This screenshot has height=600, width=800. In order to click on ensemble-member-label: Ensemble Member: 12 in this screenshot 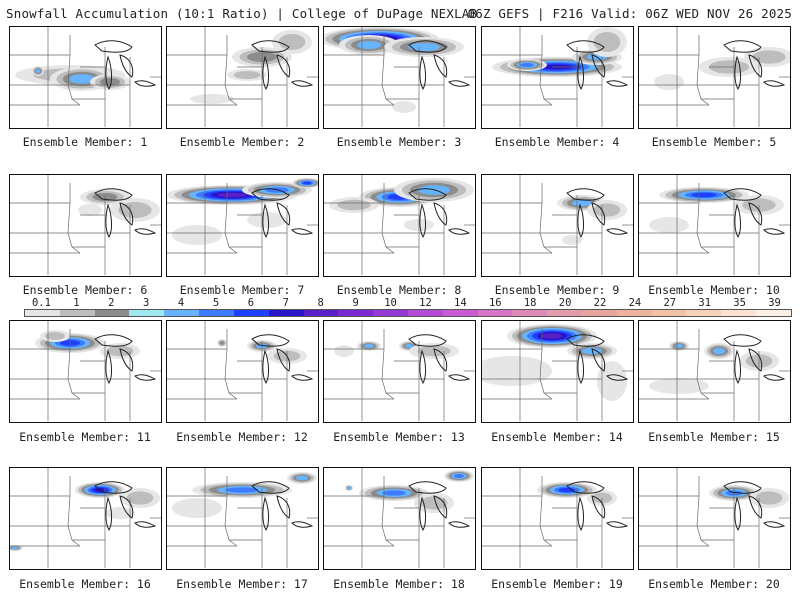, I will do `click(242, 437)`.